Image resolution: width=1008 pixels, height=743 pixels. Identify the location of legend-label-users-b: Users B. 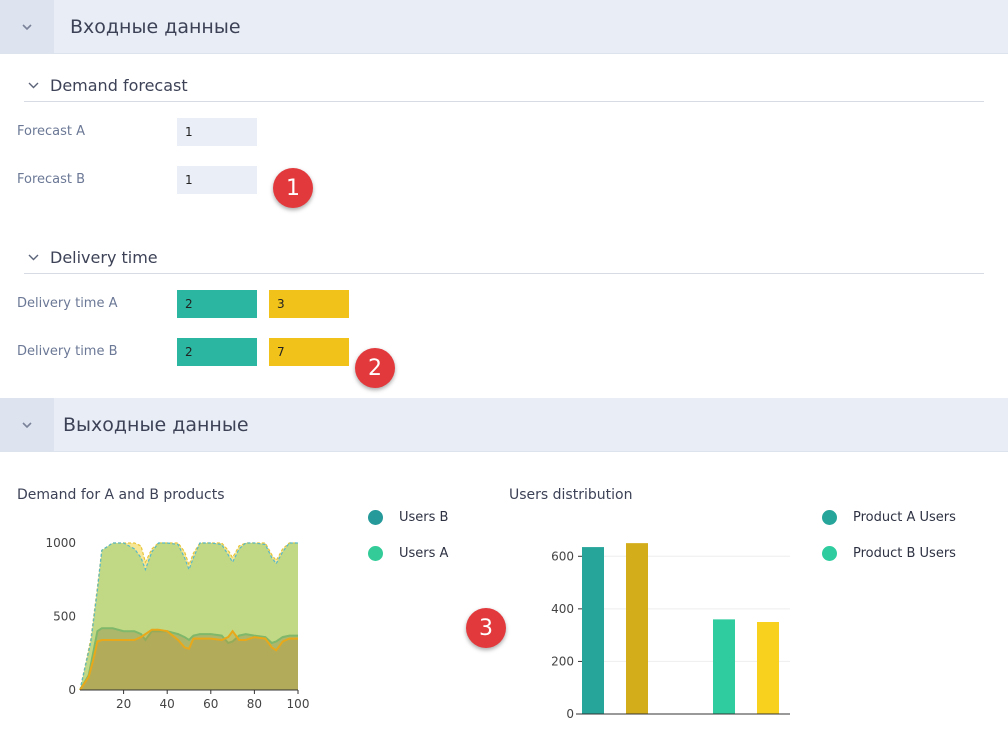
(424, 517).